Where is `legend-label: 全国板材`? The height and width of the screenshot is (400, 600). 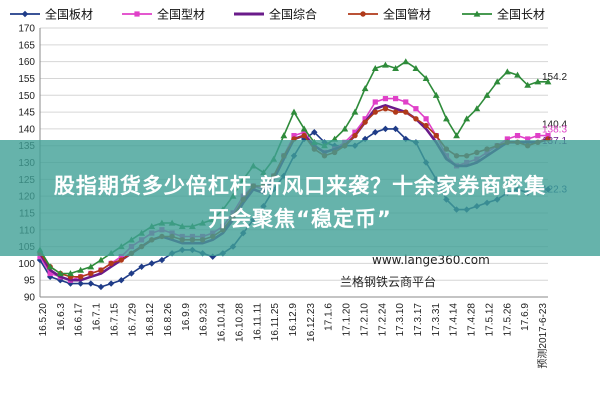 legend-label: 全国板材 is located at coordinates (69, 14).